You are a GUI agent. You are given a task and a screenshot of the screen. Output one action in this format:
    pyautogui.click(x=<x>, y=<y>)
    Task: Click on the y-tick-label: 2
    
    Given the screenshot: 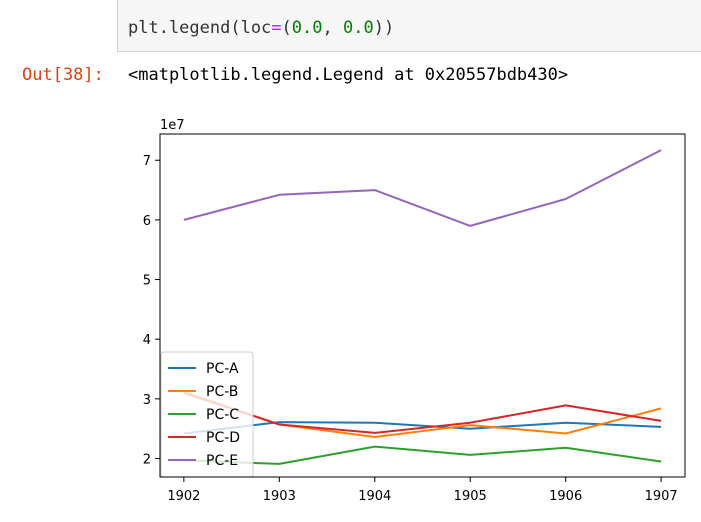 What is the action you would take?
    pyautogui.click(x=147, y=460)
    